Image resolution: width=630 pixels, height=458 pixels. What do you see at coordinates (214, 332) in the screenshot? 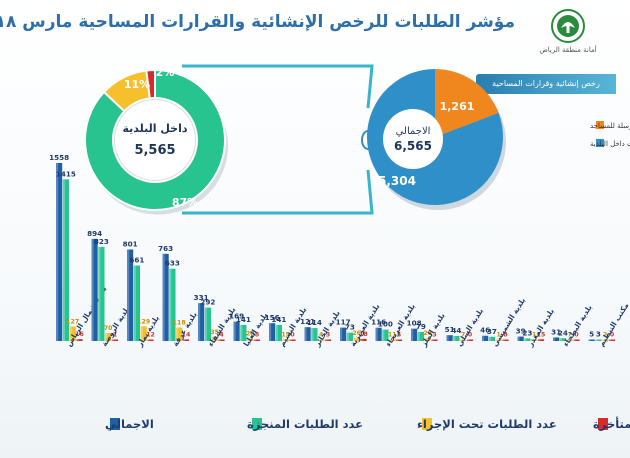
I see `bar-value-4-2: 35` at bounding box center [214, 332].